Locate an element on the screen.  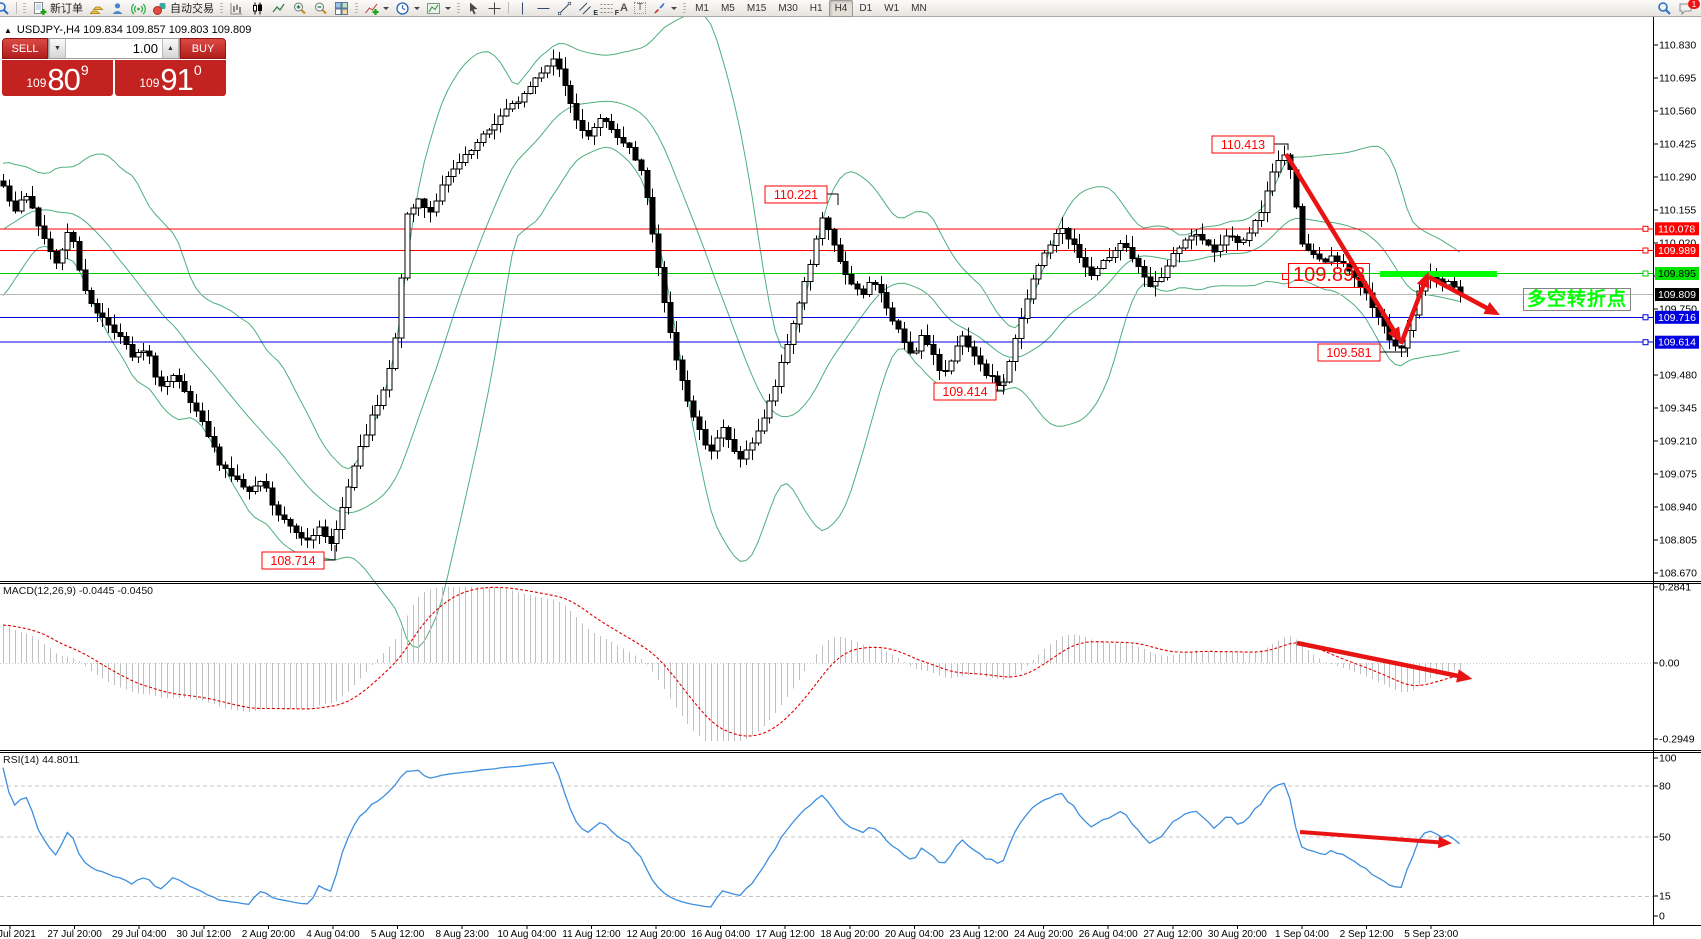
pivot-price-annotation: 109.893 is located at coordinates (1326, 275).